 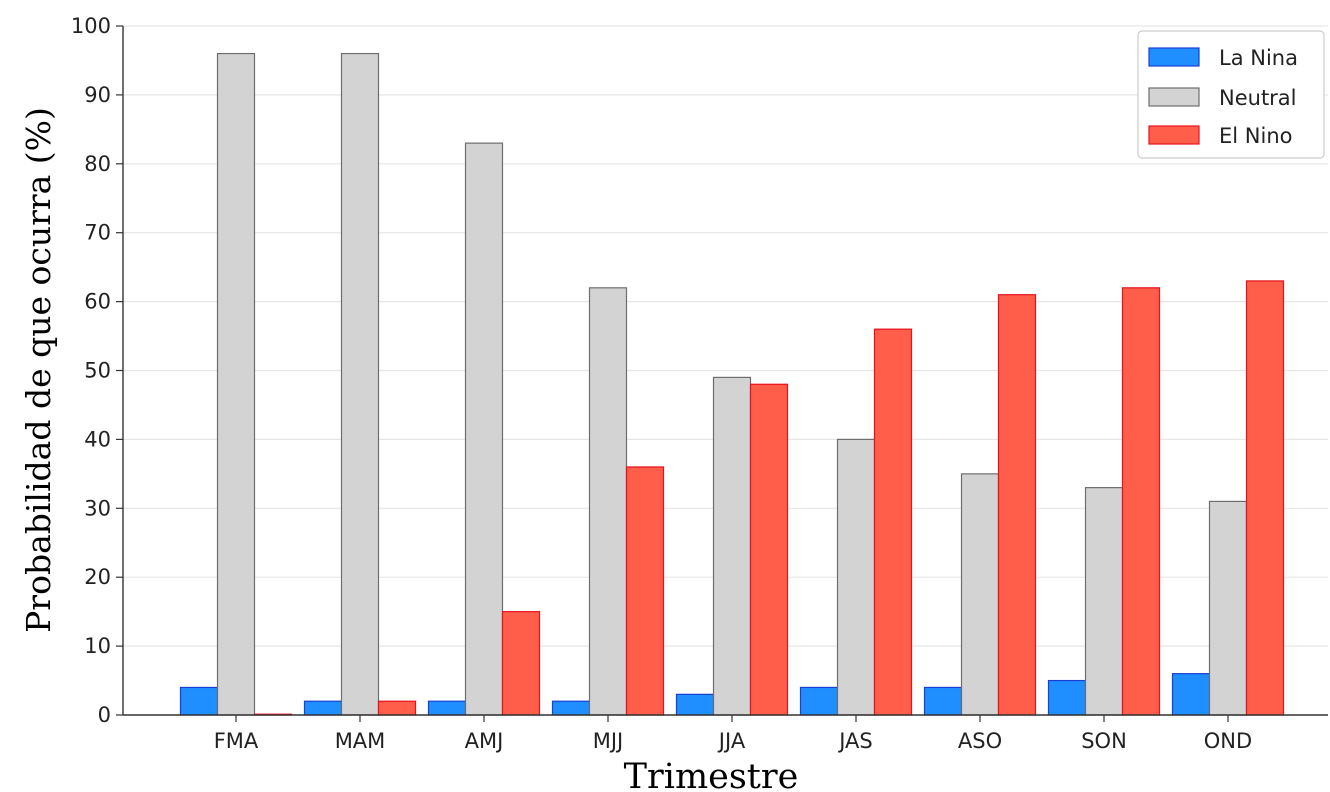 I want to click on bar-la-nina-amj, so click(x=447, y=708).